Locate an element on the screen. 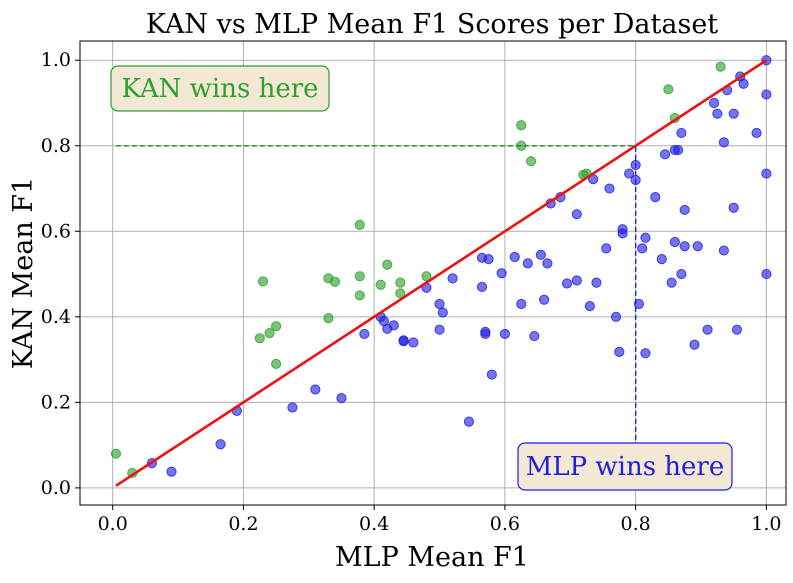 The height and width of the screenshot is (583, 793). x-tick-label: 0.4 is located at coordinates (374, 524).